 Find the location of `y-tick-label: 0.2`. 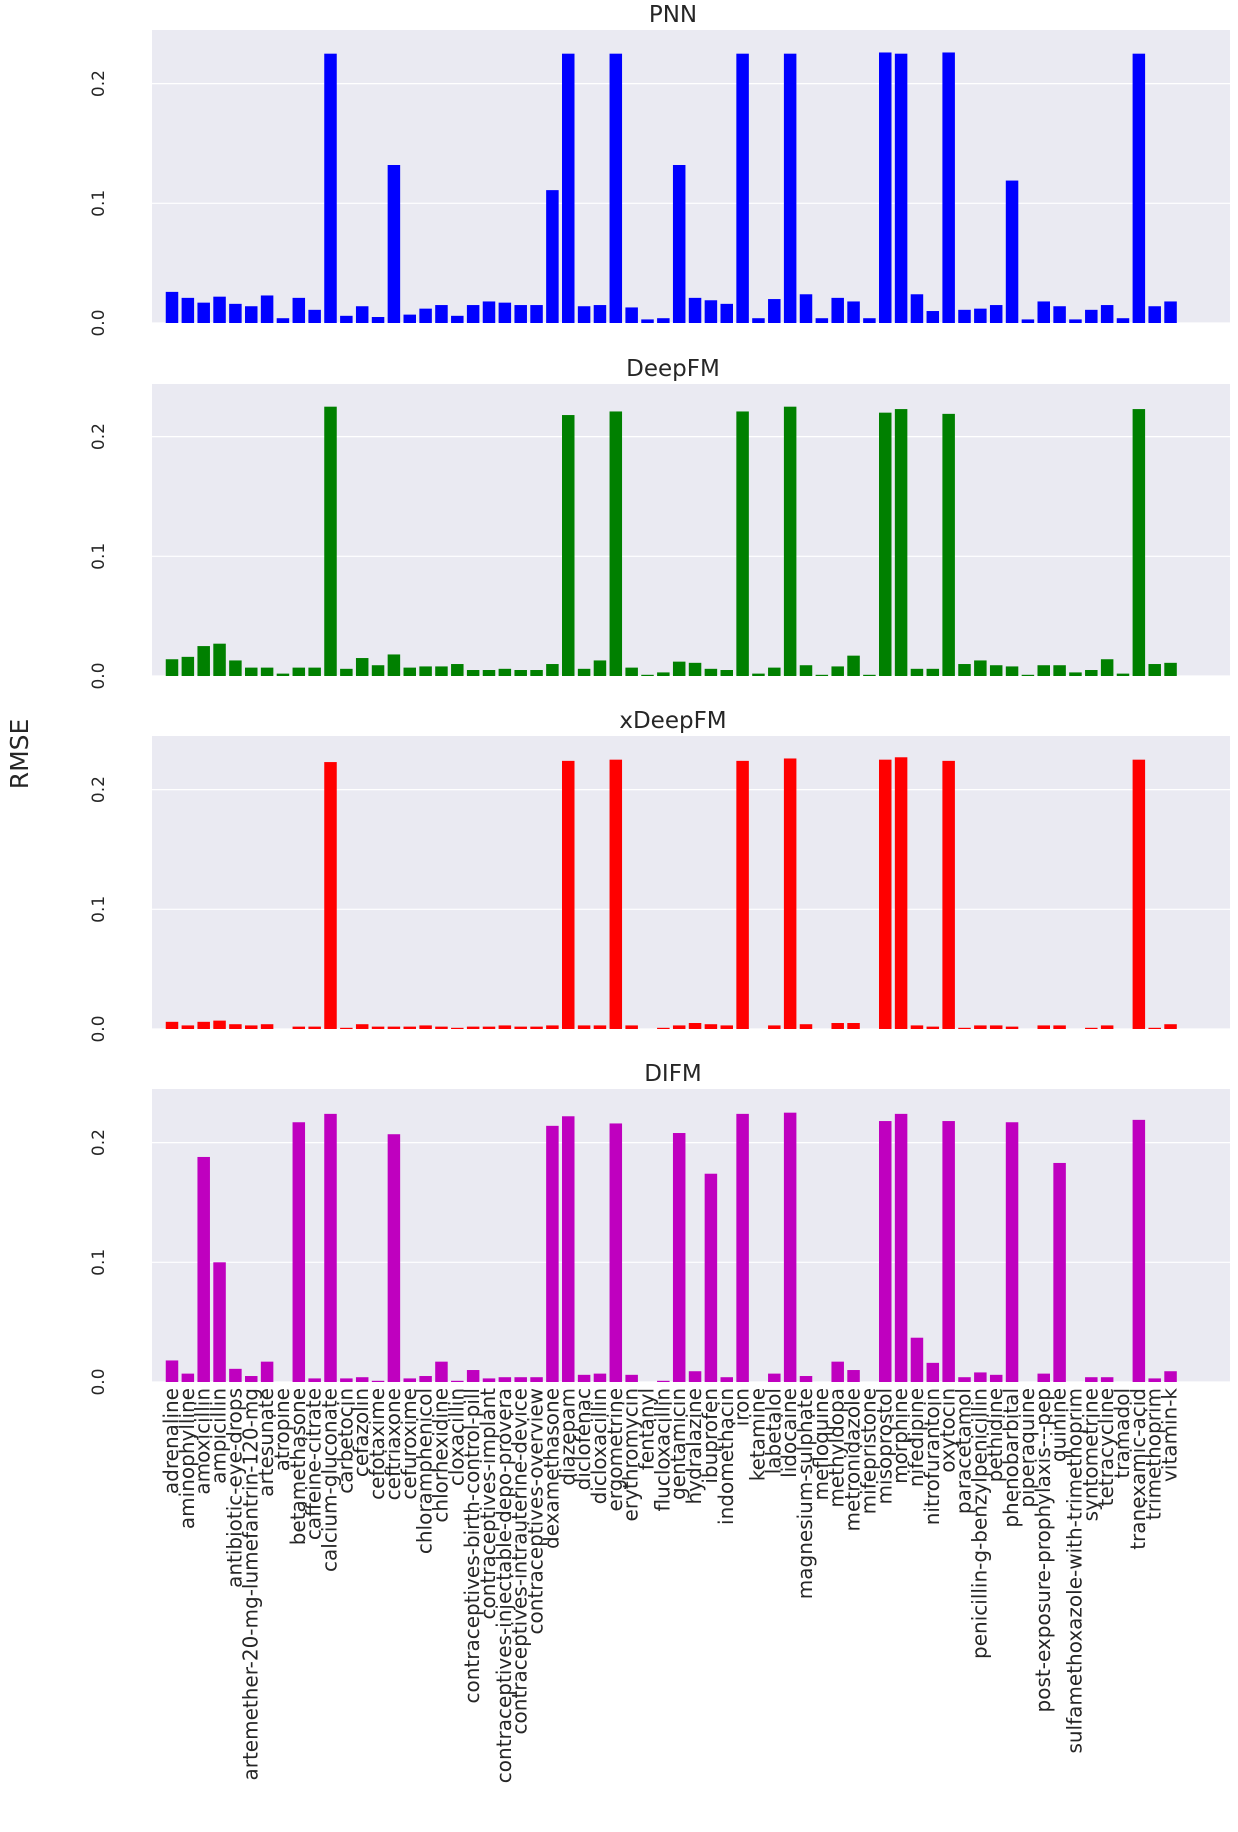

y-tick-label: 0.2 is located at coordinates (99, 83).